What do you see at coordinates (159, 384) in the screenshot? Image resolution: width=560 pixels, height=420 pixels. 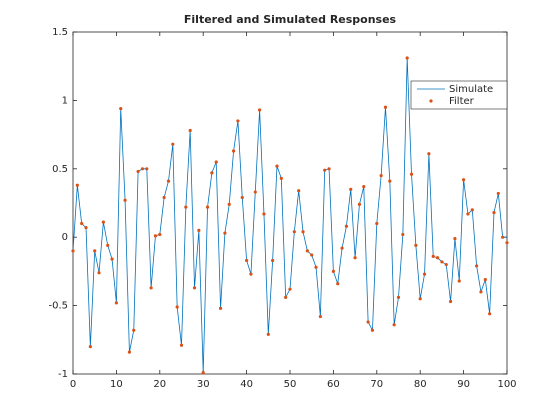 I see `x-tick-label: 20` at bounding box center [159, 384].